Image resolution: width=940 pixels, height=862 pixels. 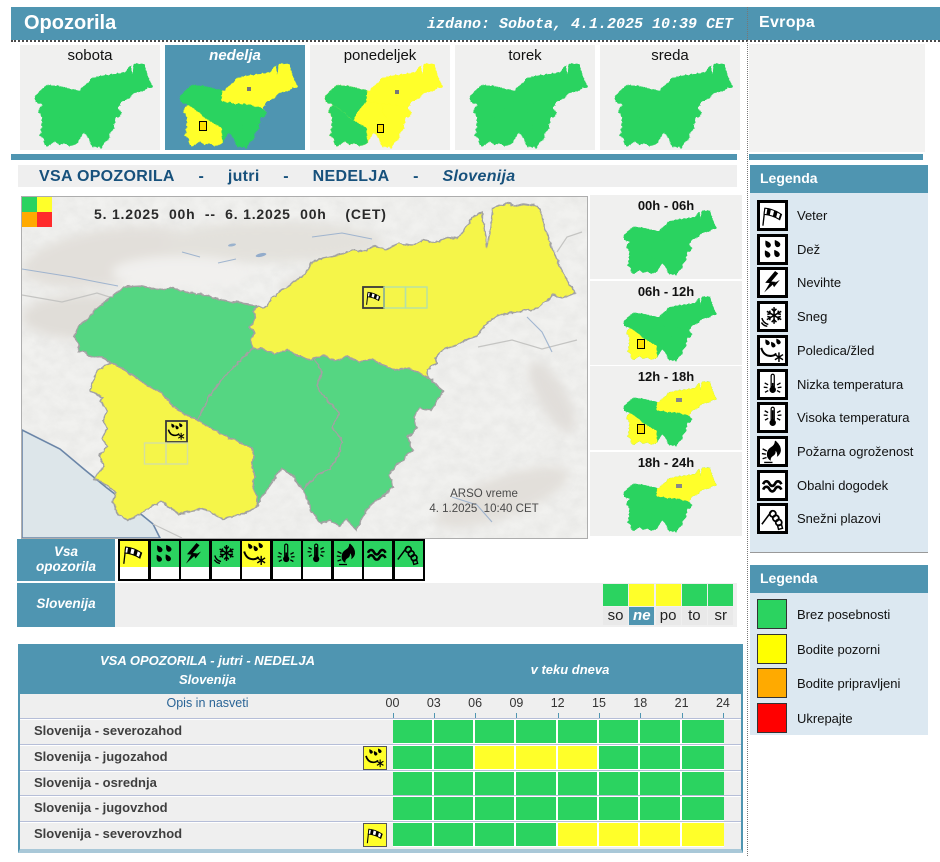 I want to click on svg-text:5. 1.2025 00h -- 6. 1.2025: 5. 1.2025 00h -- 6. 1.2025 00h (CET), so click(x=240, y=214).